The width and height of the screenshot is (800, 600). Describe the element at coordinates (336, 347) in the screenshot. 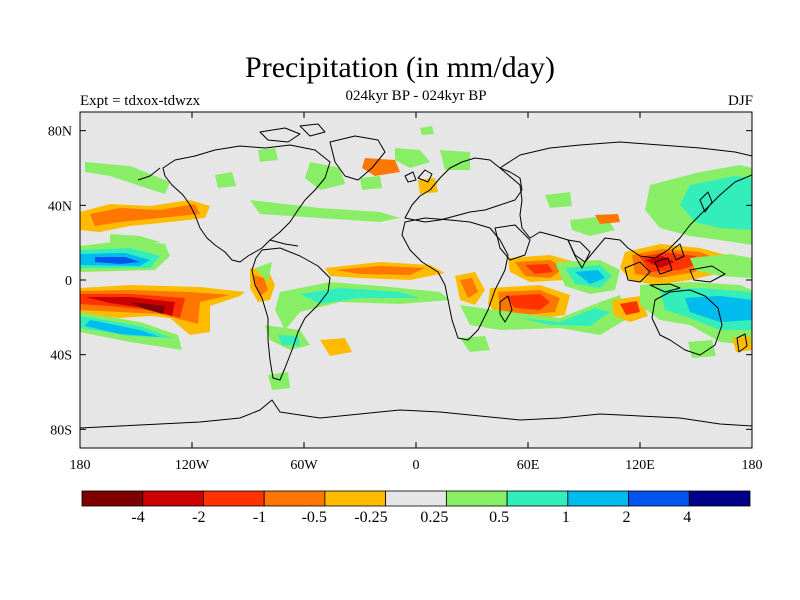

I see `south-atlantic-dry-patch` at that location.